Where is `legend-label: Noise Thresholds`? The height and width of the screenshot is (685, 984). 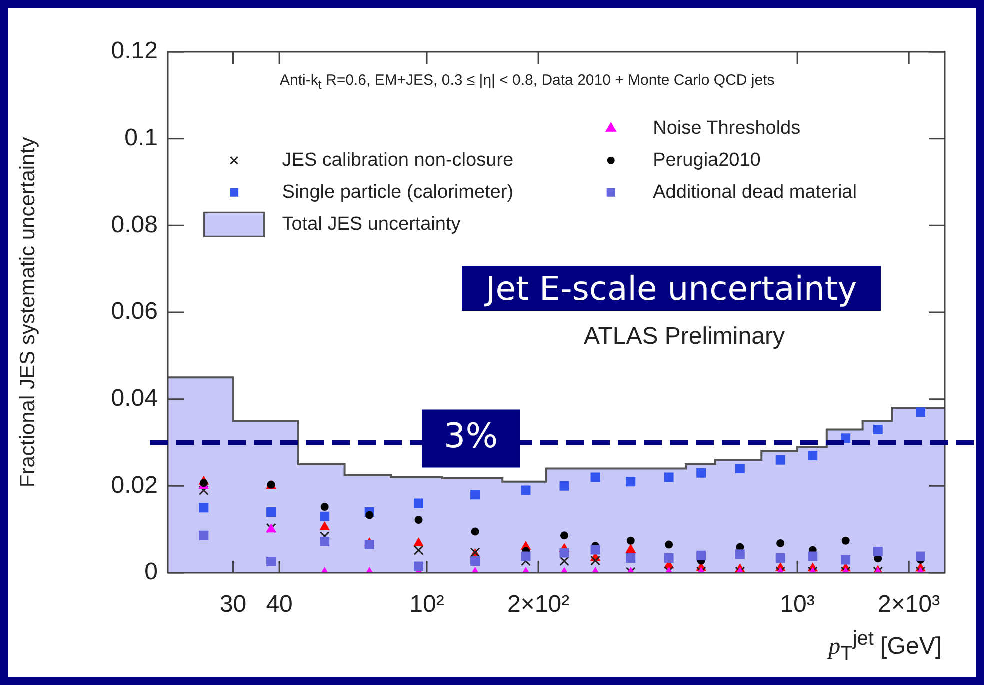
legend-label: Noise Thresholds is located at coordinates (727, 128).